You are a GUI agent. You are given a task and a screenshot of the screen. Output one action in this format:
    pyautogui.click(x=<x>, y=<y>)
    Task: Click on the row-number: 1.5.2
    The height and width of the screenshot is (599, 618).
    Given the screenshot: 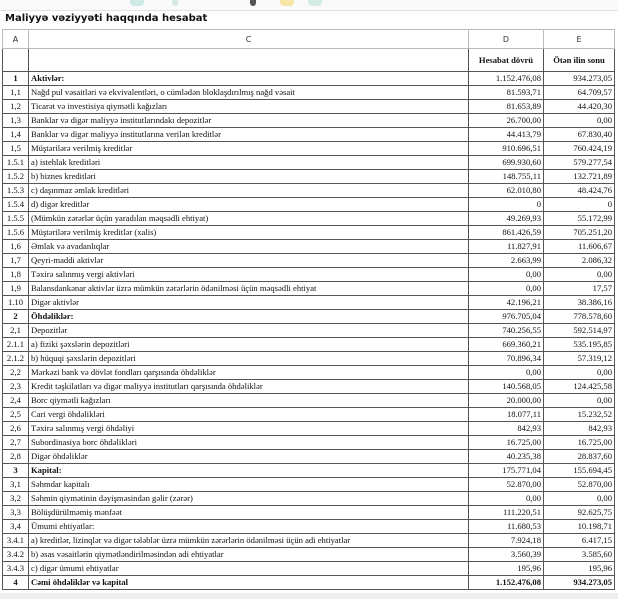 What is the action you would take?
    pyautogui.click(x=15, y=176)
    